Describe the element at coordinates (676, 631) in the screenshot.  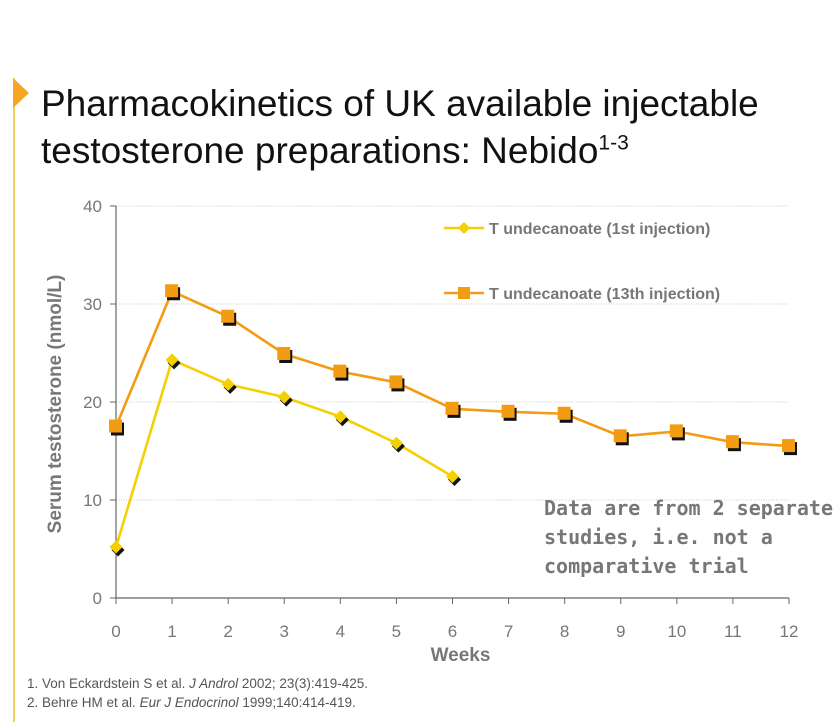
I see `x-tick-label: 10` at that location.